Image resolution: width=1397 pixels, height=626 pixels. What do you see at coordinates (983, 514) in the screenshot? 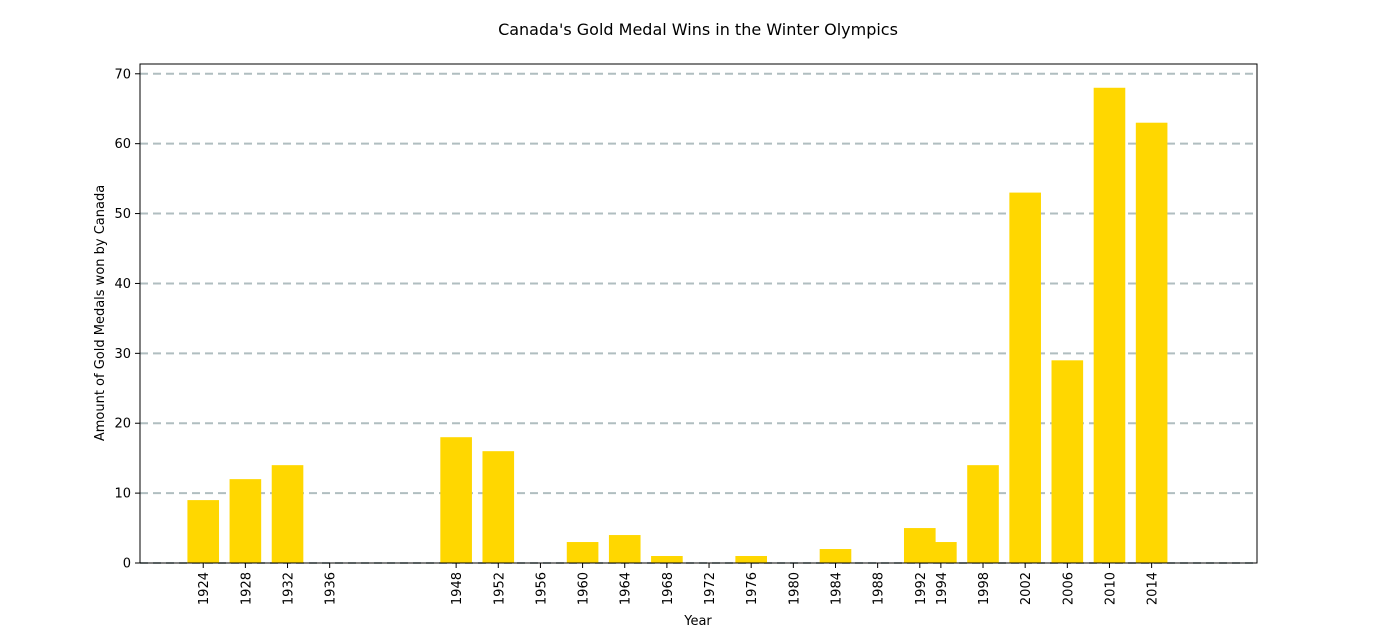
I see `bar-1998` at bounding box center [983, 514].